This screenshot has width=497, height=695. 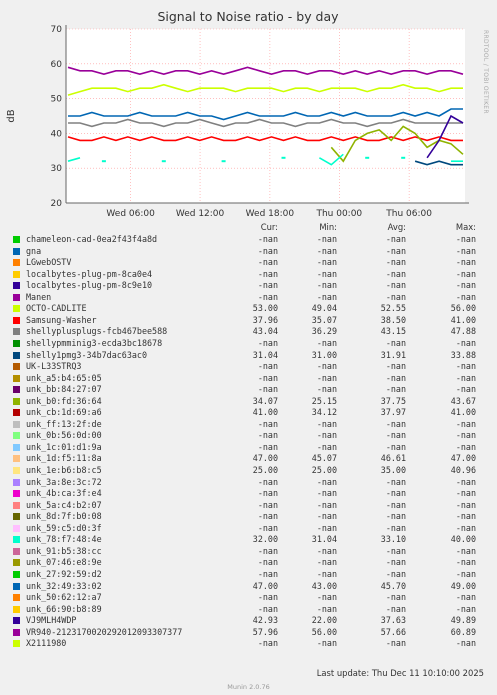 What do you see at coordinates (248, 552) in the screenshot?
I see `legend-row: unk_91:b5:38:cc -nan -nan -nan -nan` at bounding box center [248, 552].